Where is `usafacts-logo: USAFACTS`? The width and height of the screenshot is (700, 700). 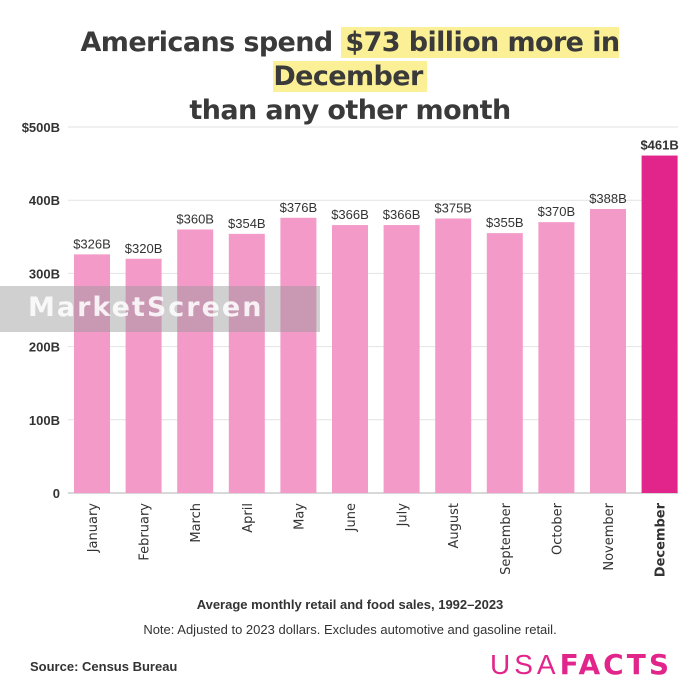 usafacts-logo: USAFACTS is located at coordinates (581, 664).